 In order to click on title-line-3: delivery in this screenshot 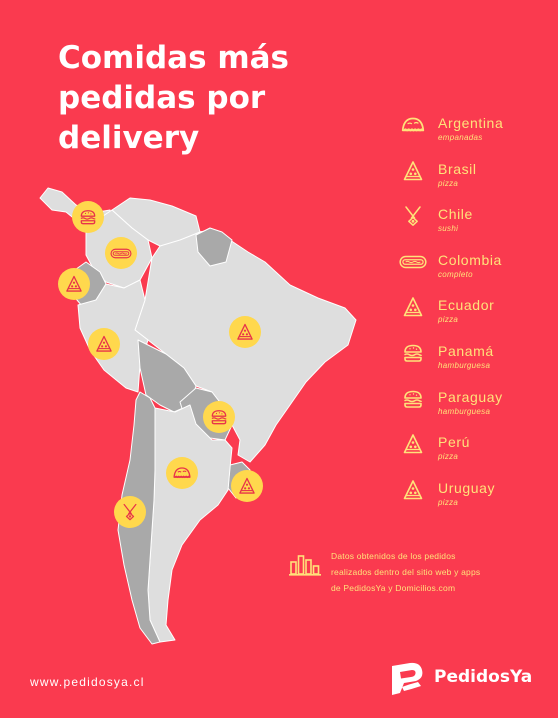, I will do `click(129, 138)`.